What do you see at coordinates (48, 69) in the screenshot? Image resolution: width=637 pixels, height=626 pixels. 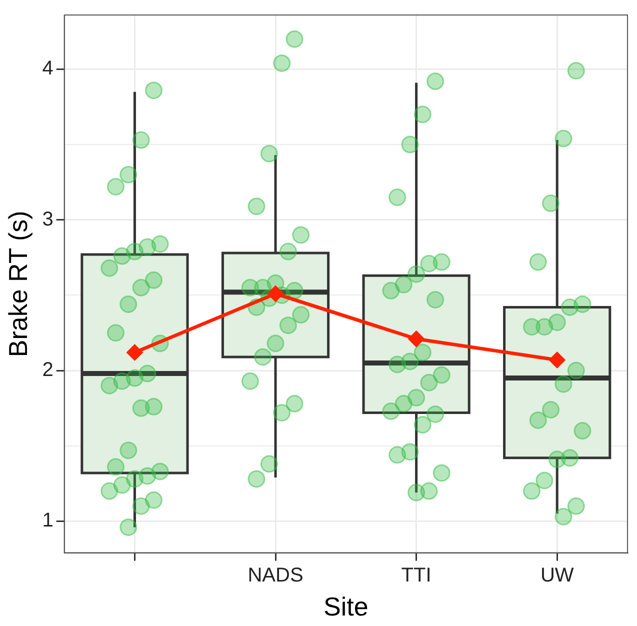 I see `y-tick-label: 4` at bounding box center [48, 69].